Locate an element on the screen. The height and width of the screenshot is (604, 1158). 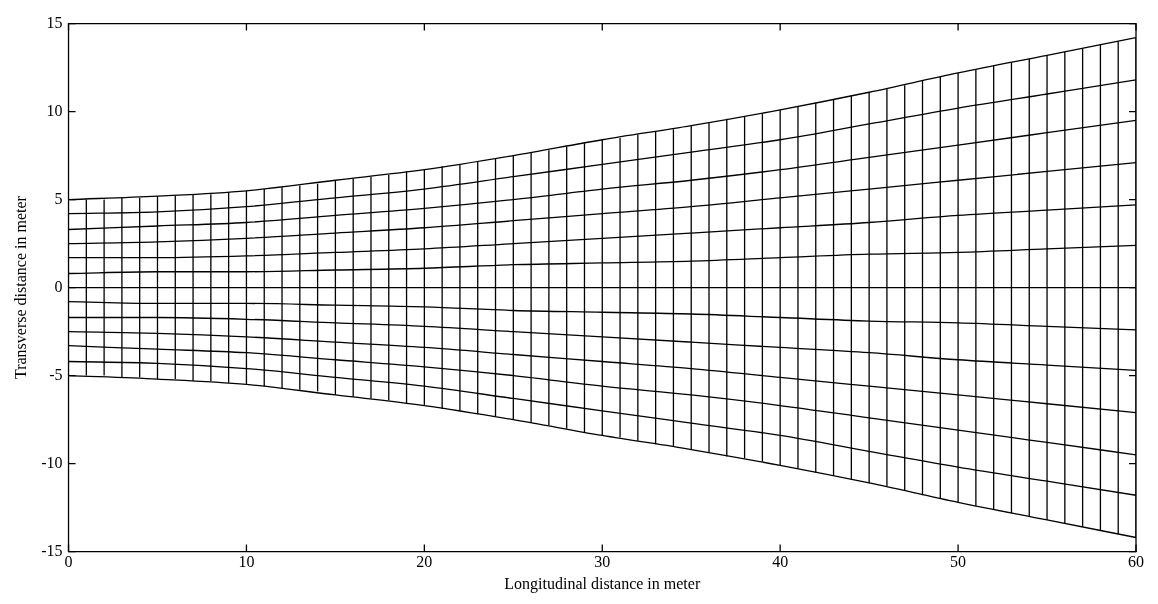
y-tick-label: -10 is located at coordinates (52, 462).